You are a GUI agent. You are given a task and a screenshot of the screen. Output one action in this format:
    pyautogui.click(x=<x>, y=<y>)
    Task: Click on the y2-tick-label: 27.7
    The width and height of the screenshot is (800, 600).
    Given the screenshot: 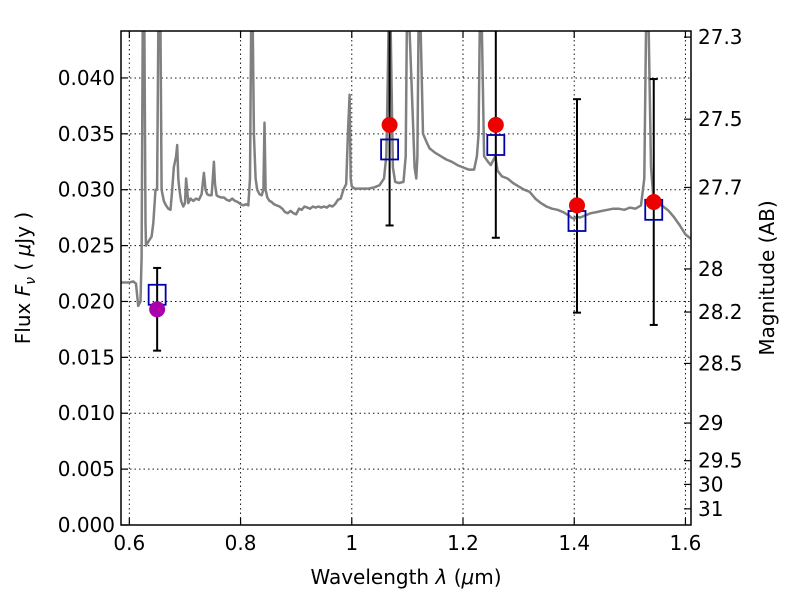 What is the action you would take?
    pyautogui.click(x=720, y=187)
    